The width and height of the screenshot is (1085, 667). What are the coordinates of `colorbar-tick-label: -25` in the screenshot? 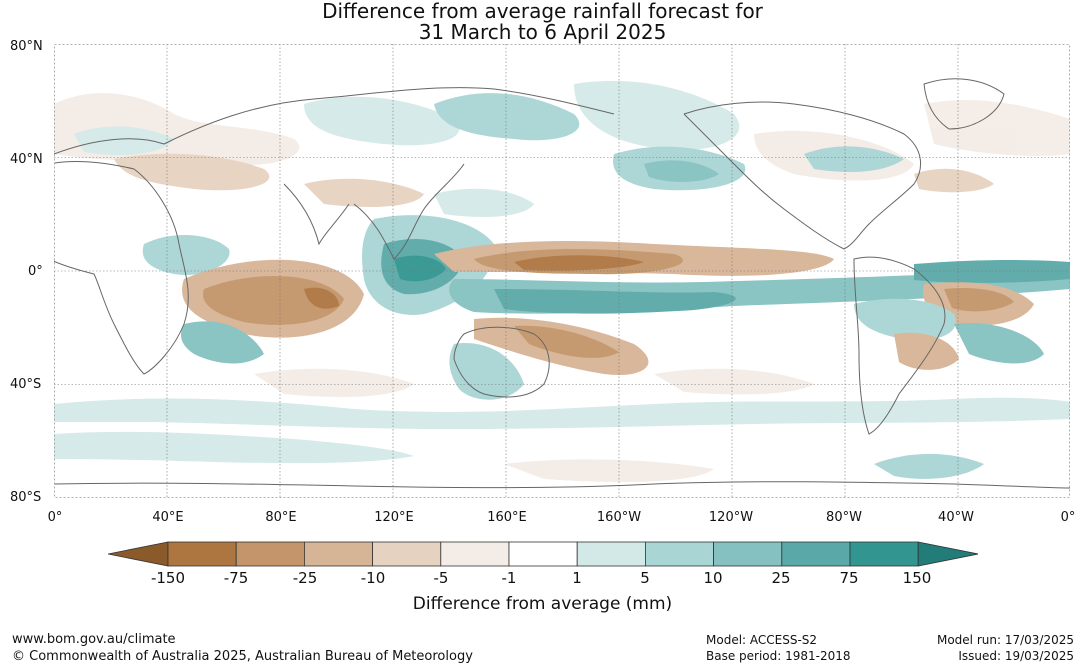 It's located at (305, 578).